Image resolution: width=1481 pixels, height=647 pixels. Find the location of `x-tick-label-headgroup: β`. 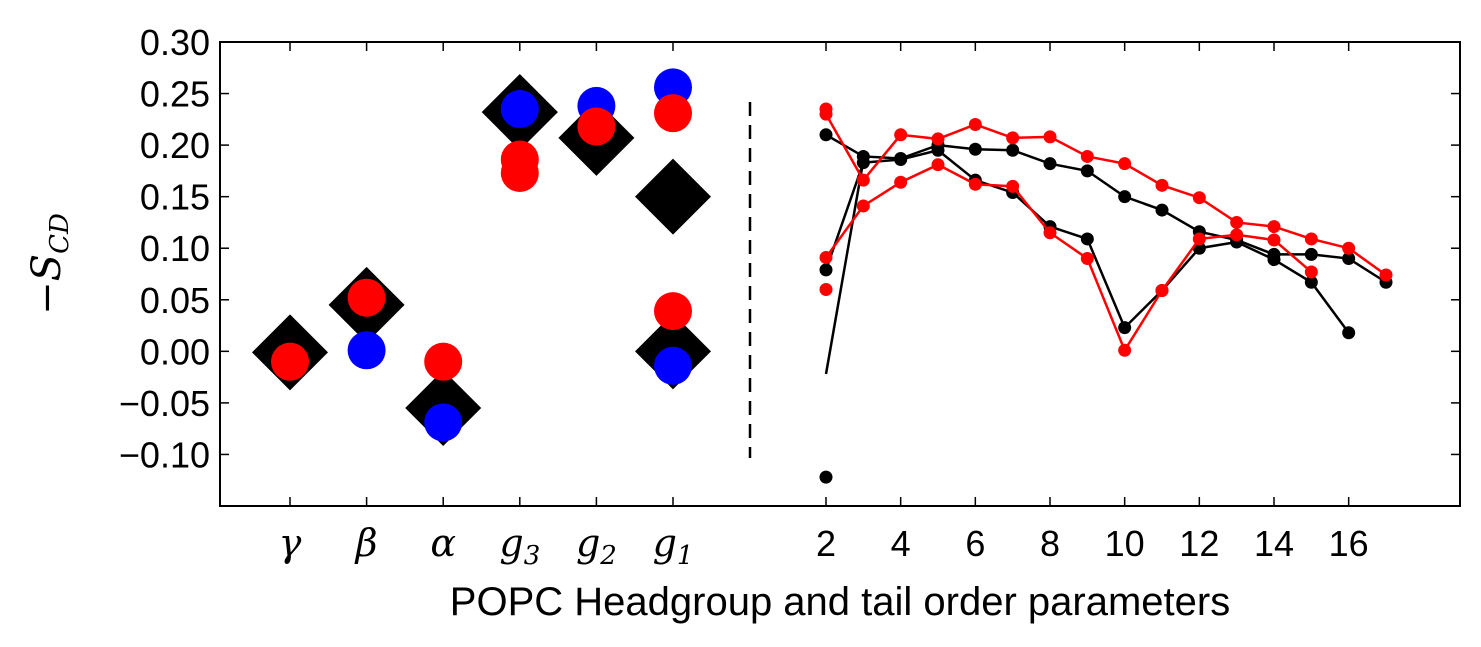

x-tick-label-headgroup: β is located at coordinates (366, 543).